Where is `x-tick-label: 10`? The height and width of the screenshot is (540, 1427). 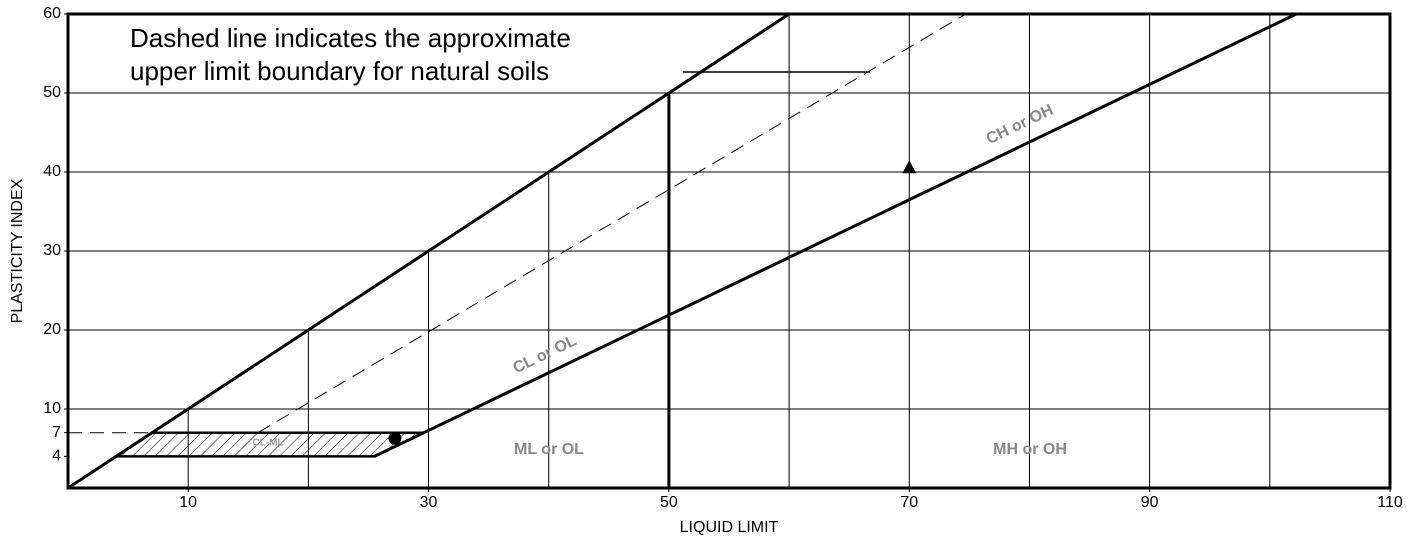 x-tick-label: 10 is located at coordinates (188, 502).